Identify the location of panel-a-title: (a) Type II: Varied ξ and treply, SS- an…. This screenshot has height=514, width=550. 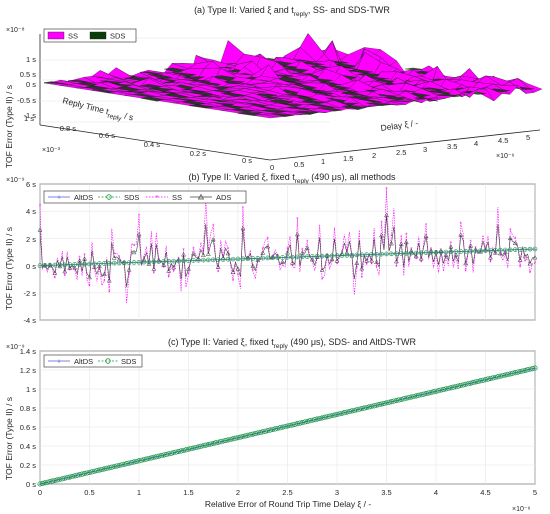
(292, 11).